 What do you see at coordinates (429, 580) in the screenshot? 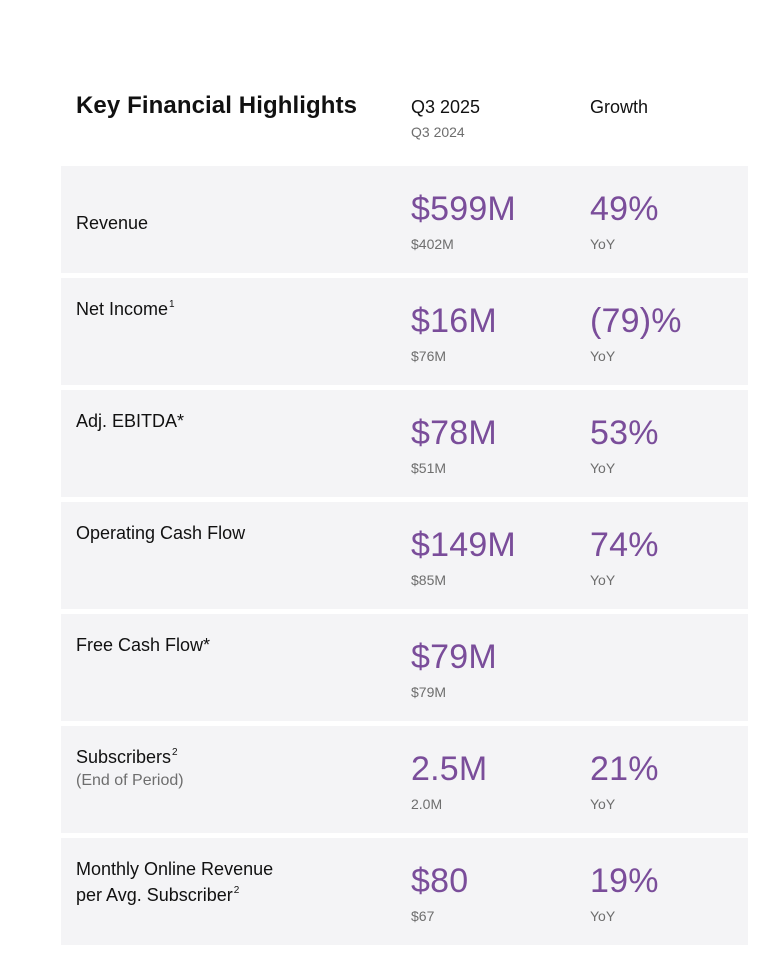
I see `prior-value: $85M` at bounding box center [429, 580].